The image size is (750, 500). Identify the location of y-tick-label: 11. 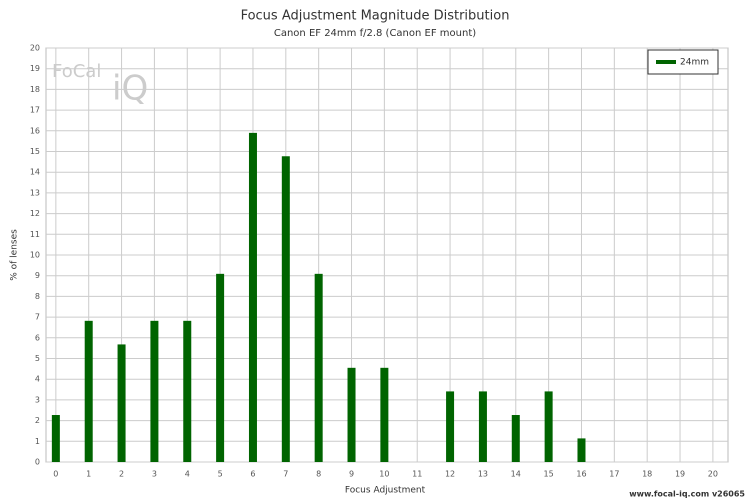
(35, 234).